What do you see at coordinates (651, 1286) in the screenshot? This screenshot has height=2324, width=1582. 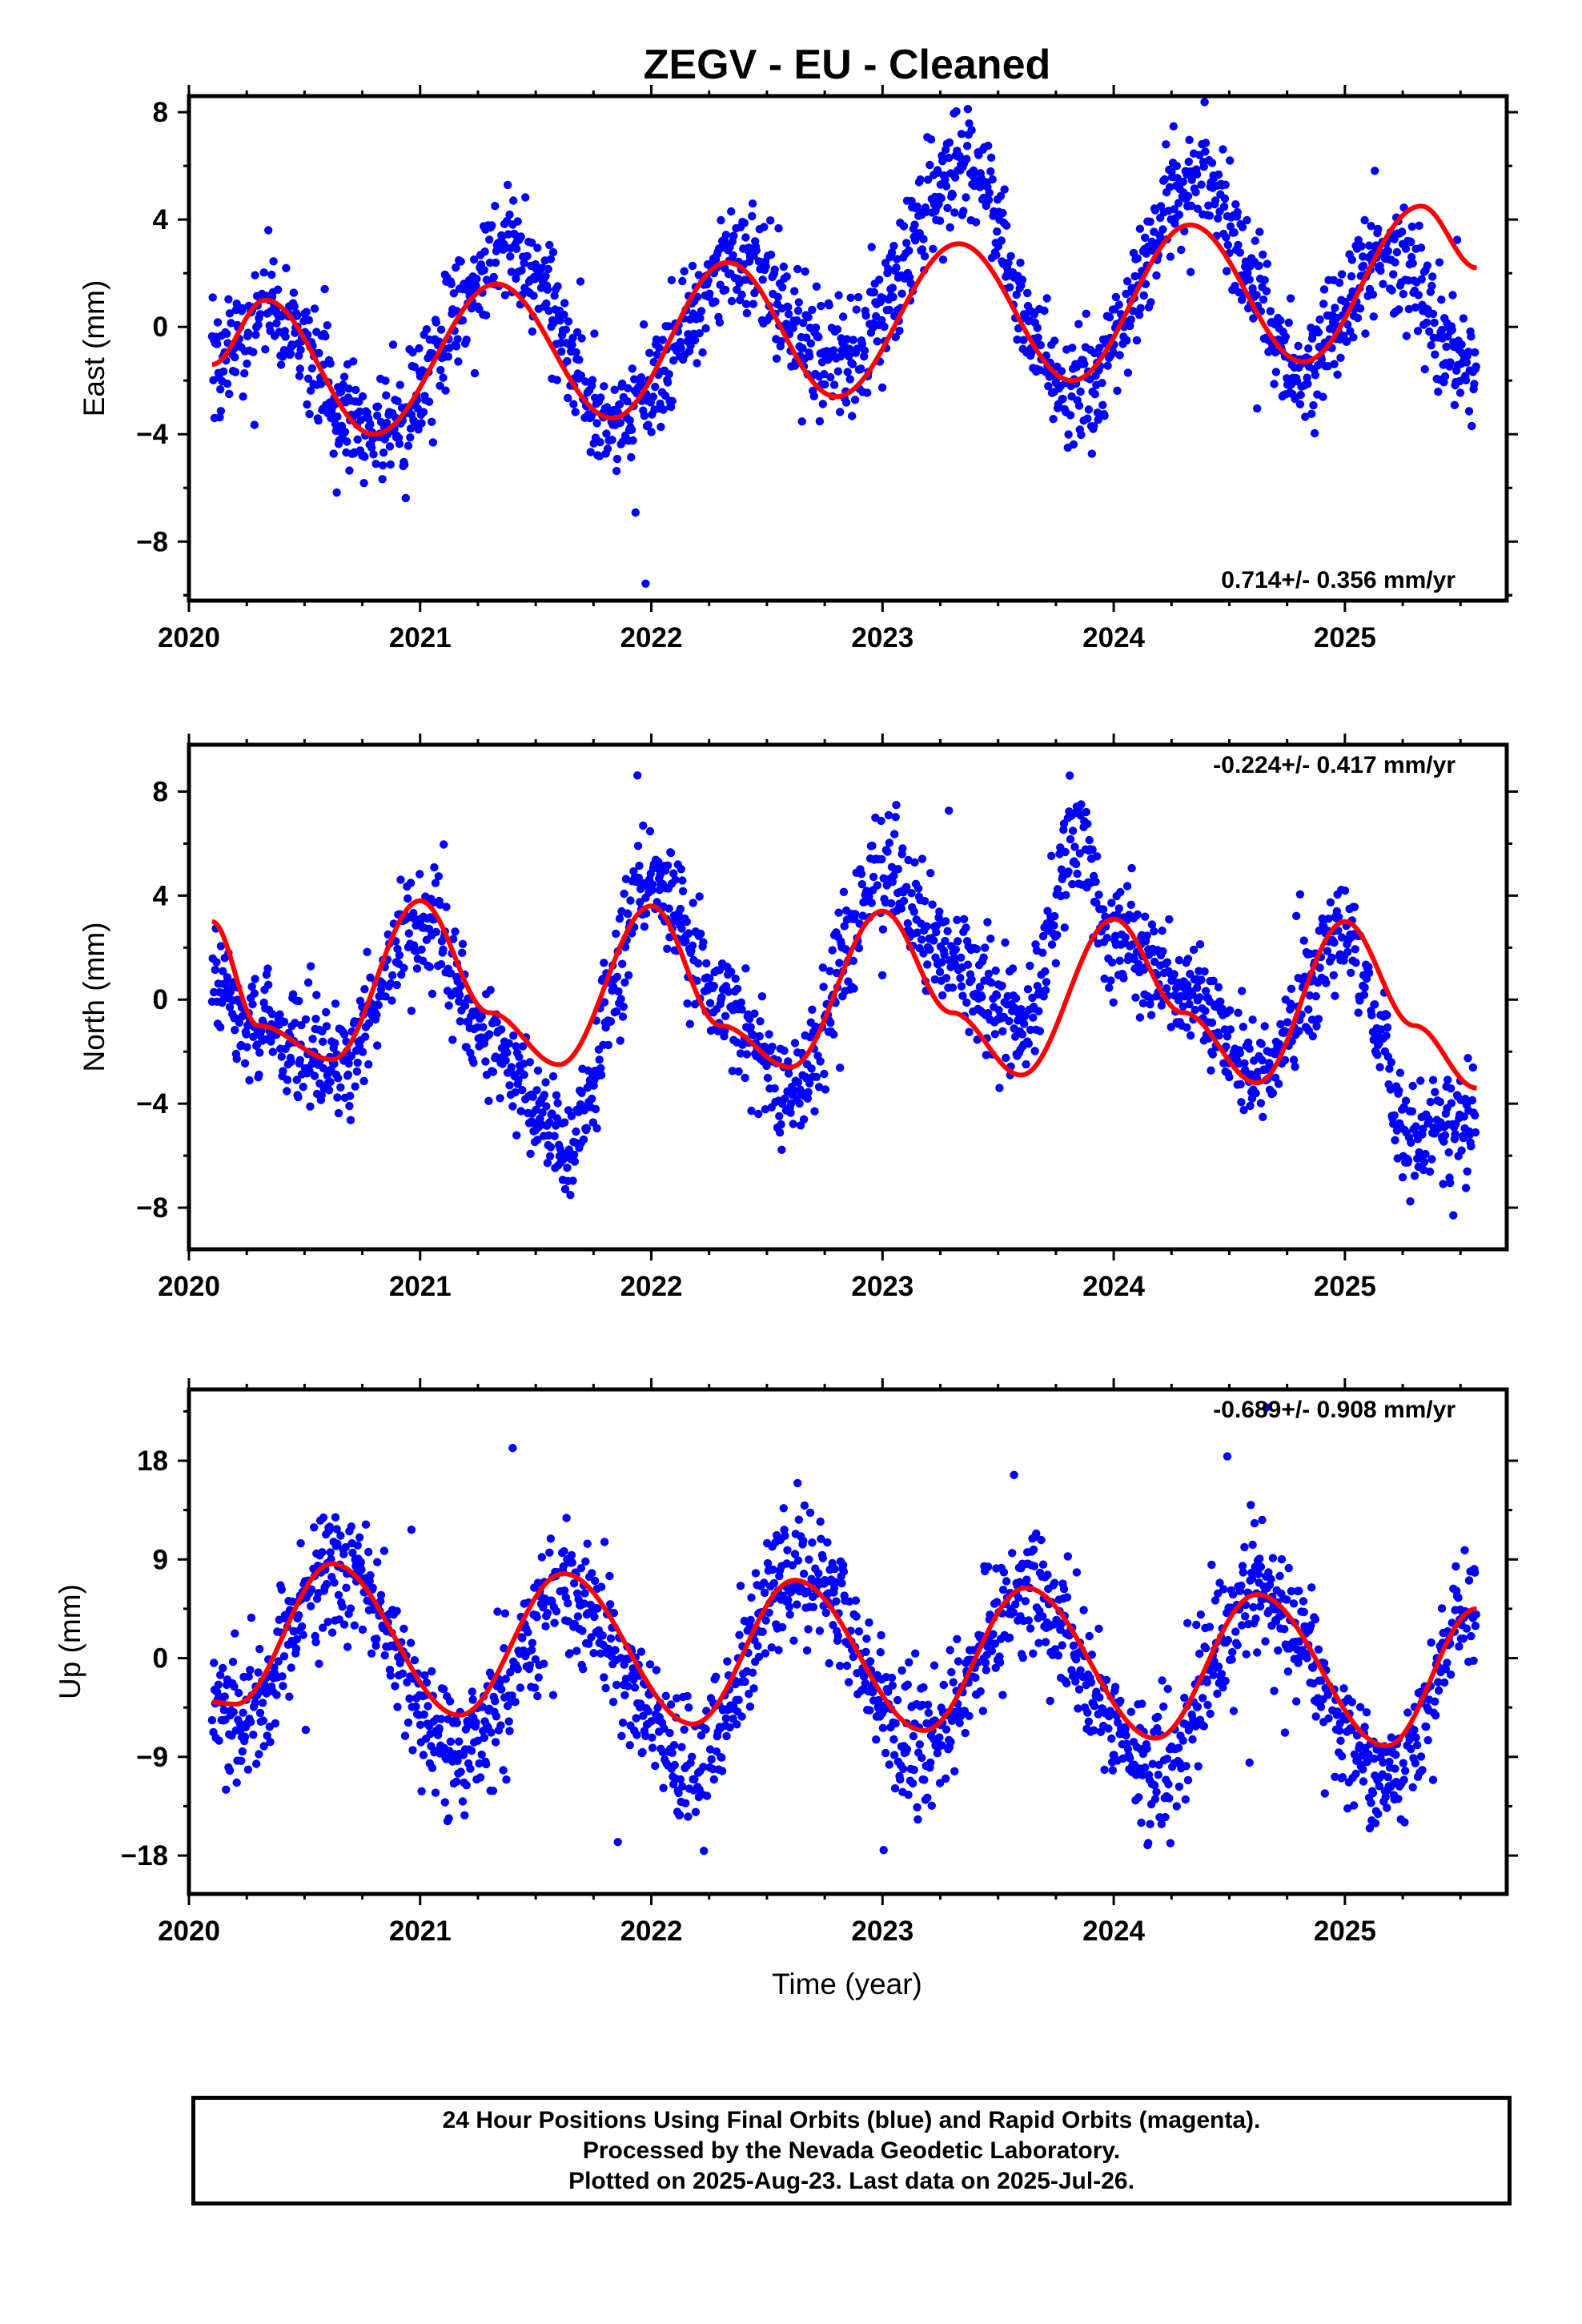 I see `x-tick-label: 2022` at bounding box center [651, 1286].